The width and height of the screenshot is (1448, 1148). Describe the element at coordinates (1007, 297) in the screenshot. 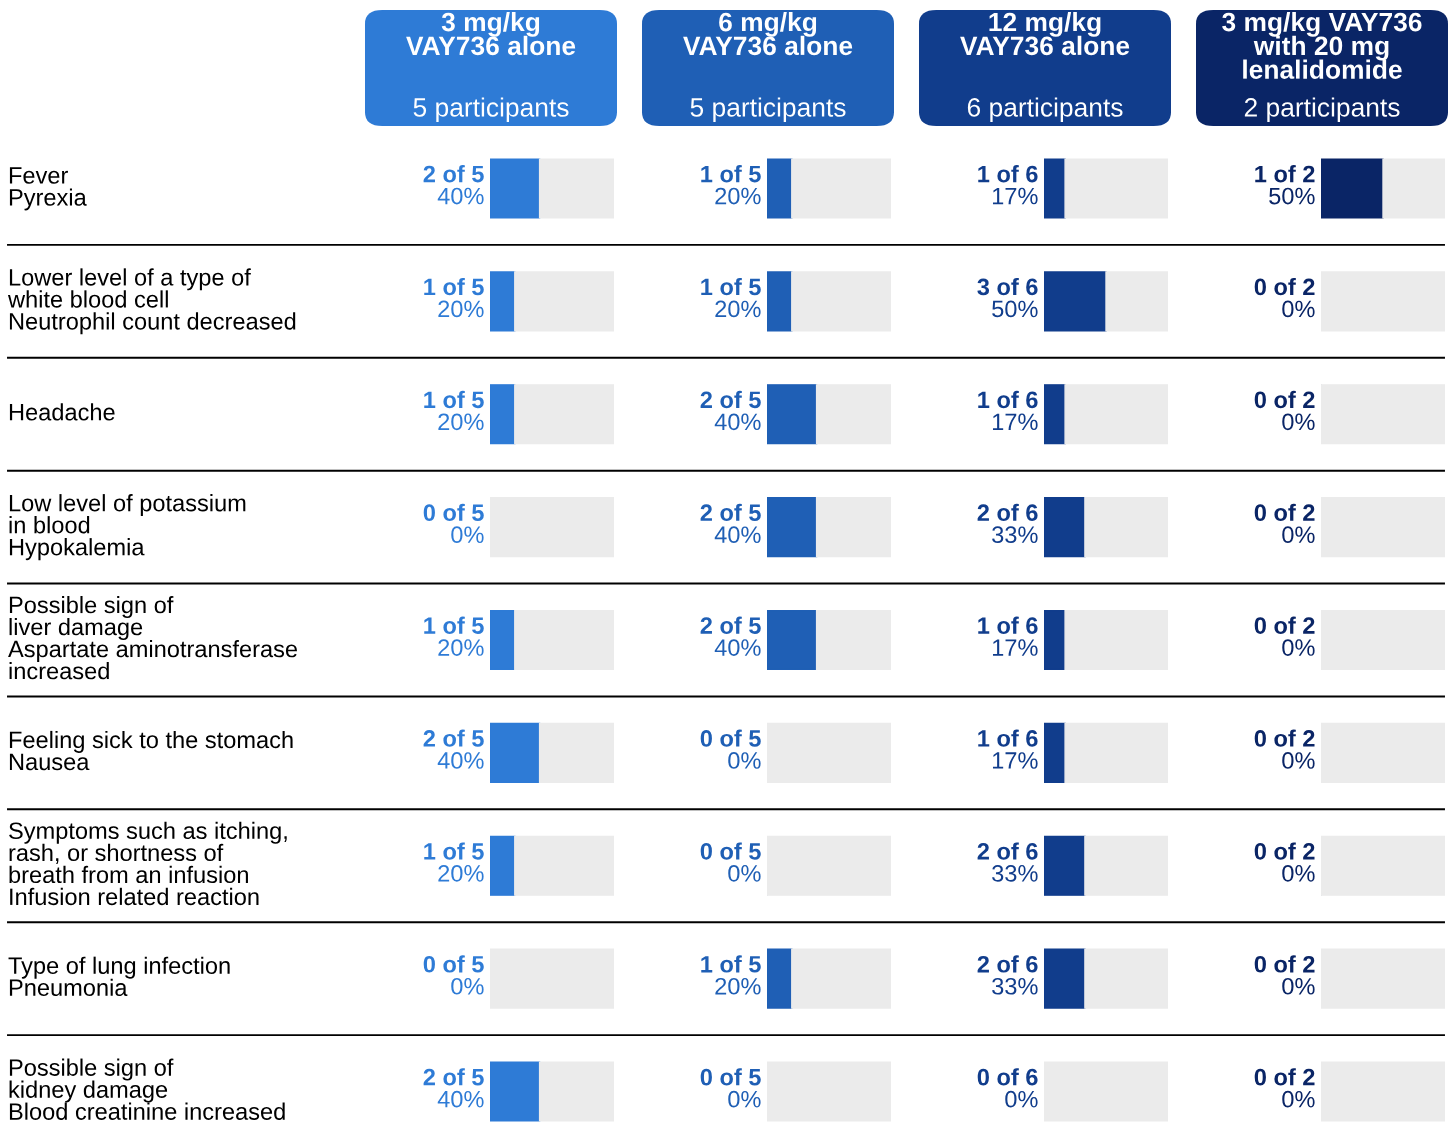

I see `data-label: 3 of 6 50%` at that location.